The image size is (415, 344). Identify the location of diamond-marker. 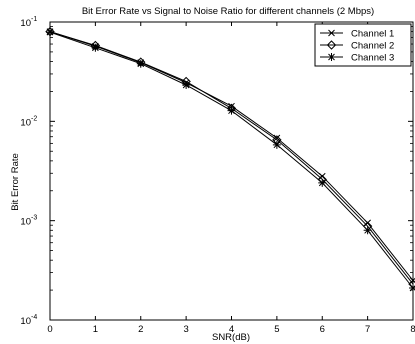
(331, 45).